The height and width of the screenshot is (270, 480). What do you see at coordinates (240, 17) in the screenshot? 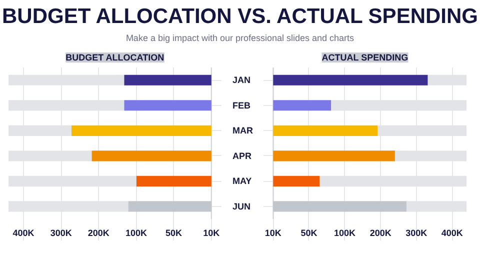
I see `text: BUDGET ALLOCATION VS. ACTUAL SPENDING` at bounding box center [240, 17].